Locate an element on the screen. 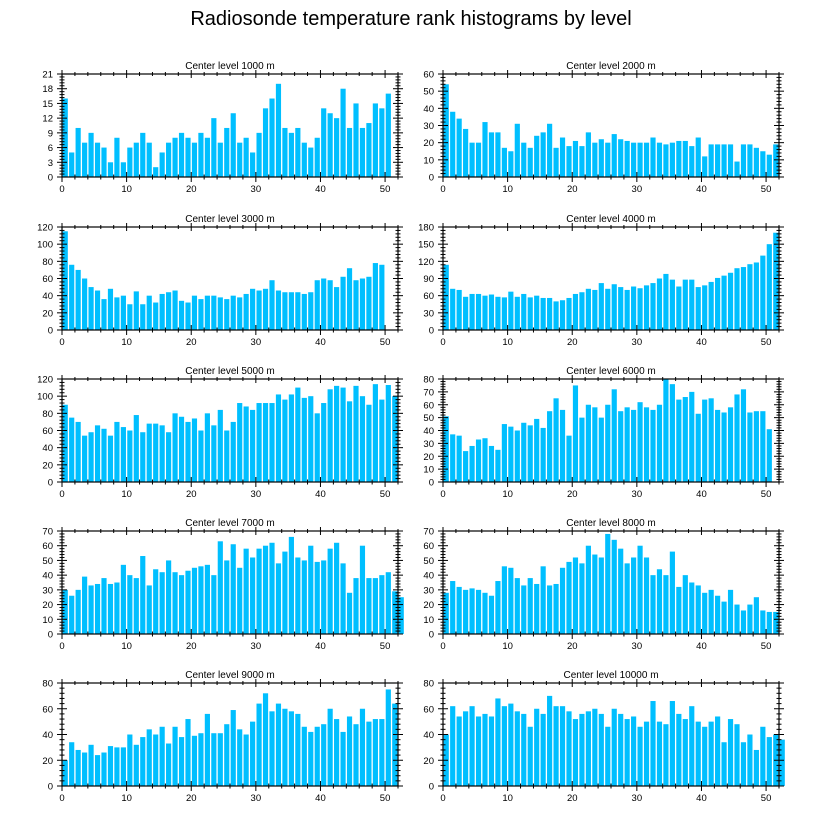 This screenshot has height=824, width=822. panel-title: Center level 5000 m is located at coordinates (230, 371).